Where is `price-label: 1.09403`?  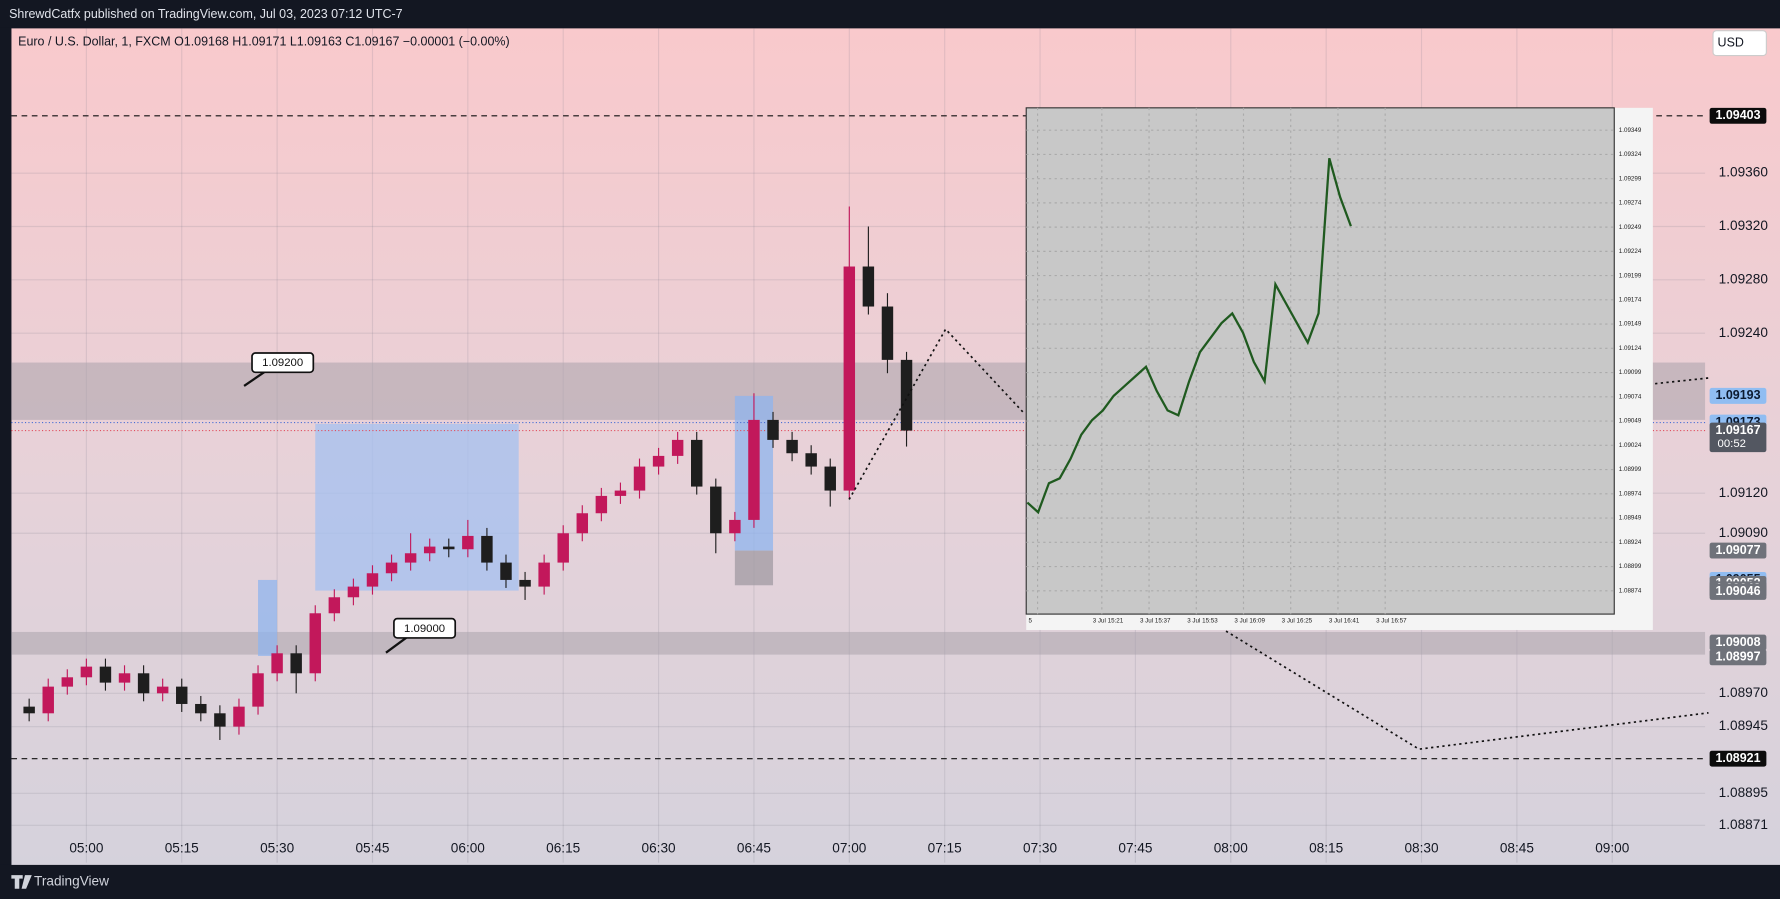 price-label: 1.09403 is located at coordinates (1737, 115).